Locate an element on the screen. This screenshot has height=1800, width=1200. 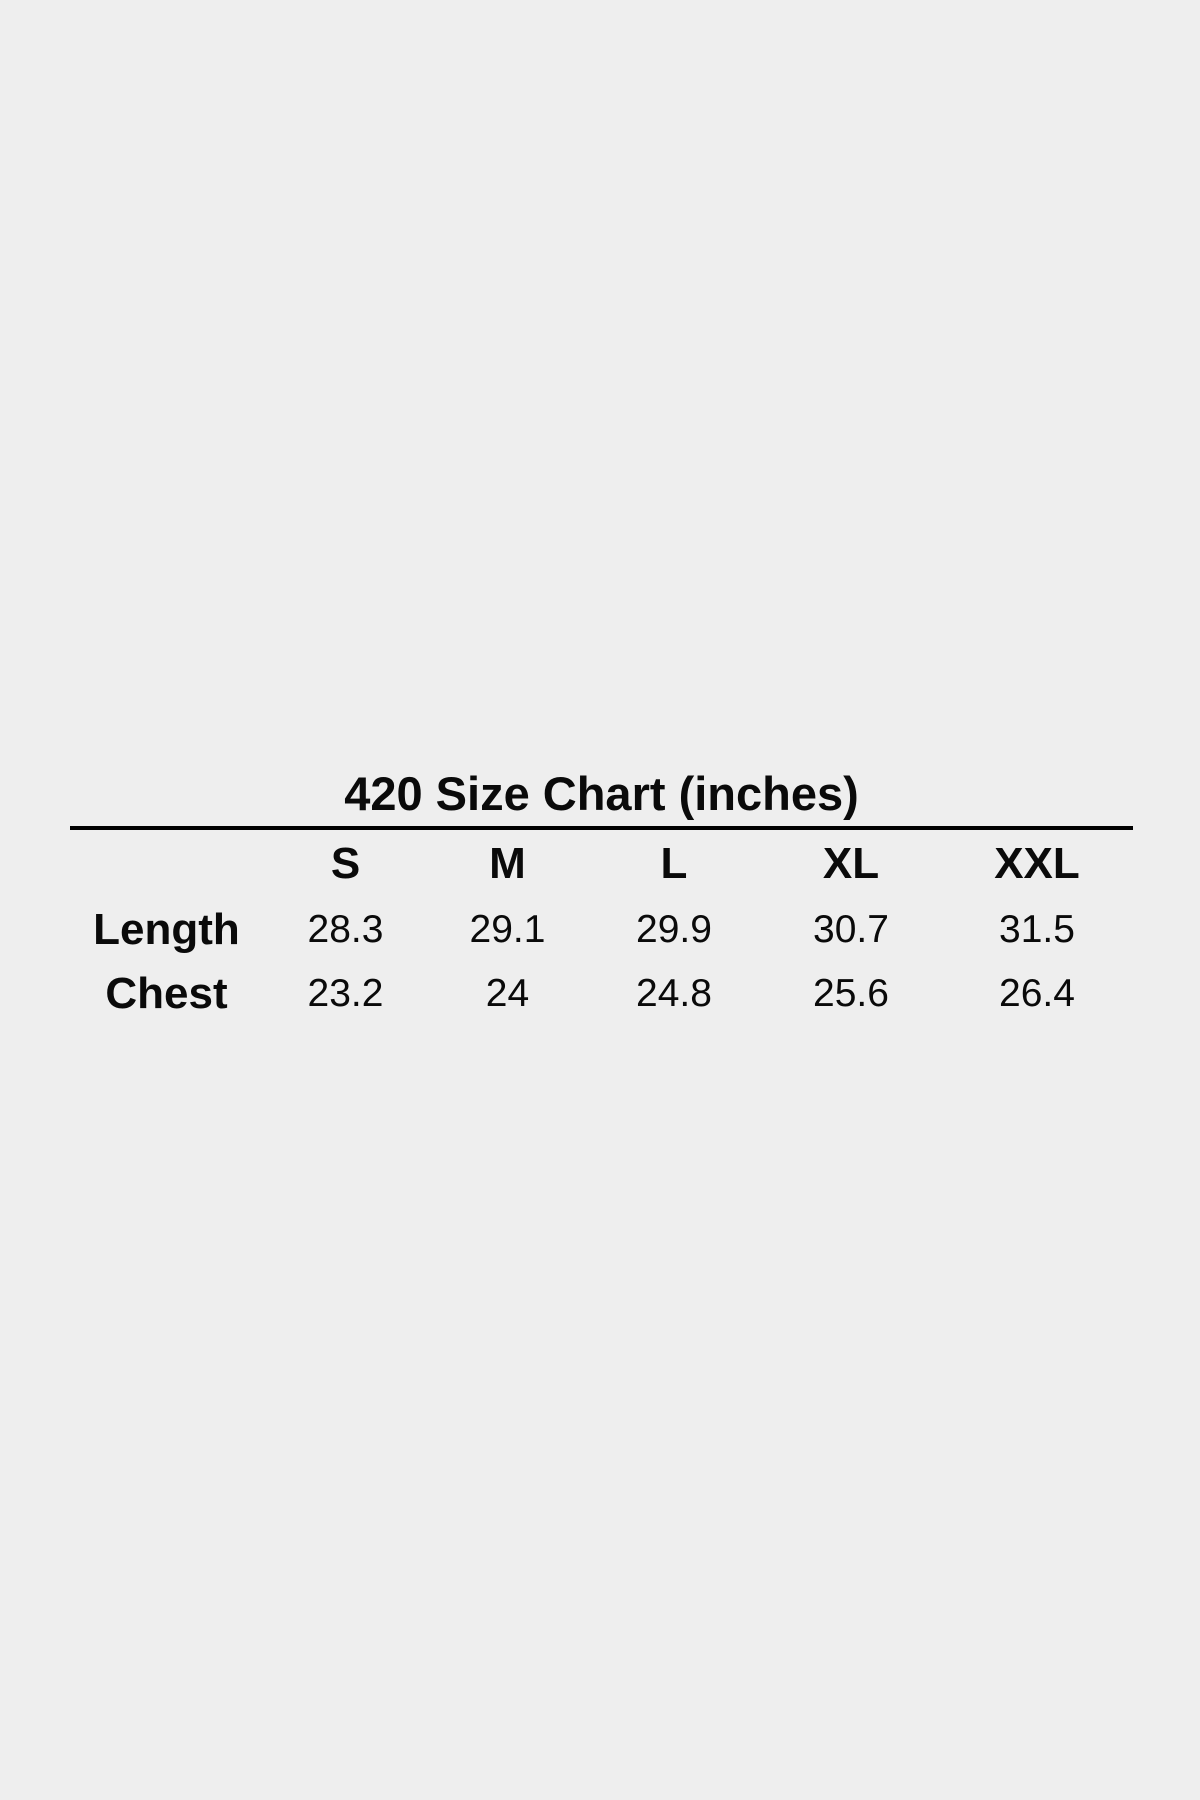
row-label-chest: Chest is located at coordinates (166, 993).